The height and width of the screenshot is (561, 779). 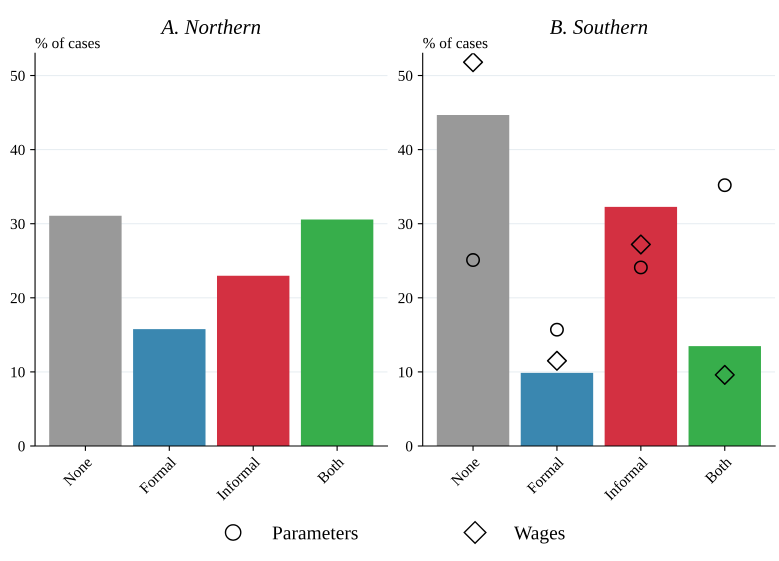 What do you see at coordinates (539, 535) in the screenshot?
I see `legend-label: Wages` at bounding box center [539, 535].